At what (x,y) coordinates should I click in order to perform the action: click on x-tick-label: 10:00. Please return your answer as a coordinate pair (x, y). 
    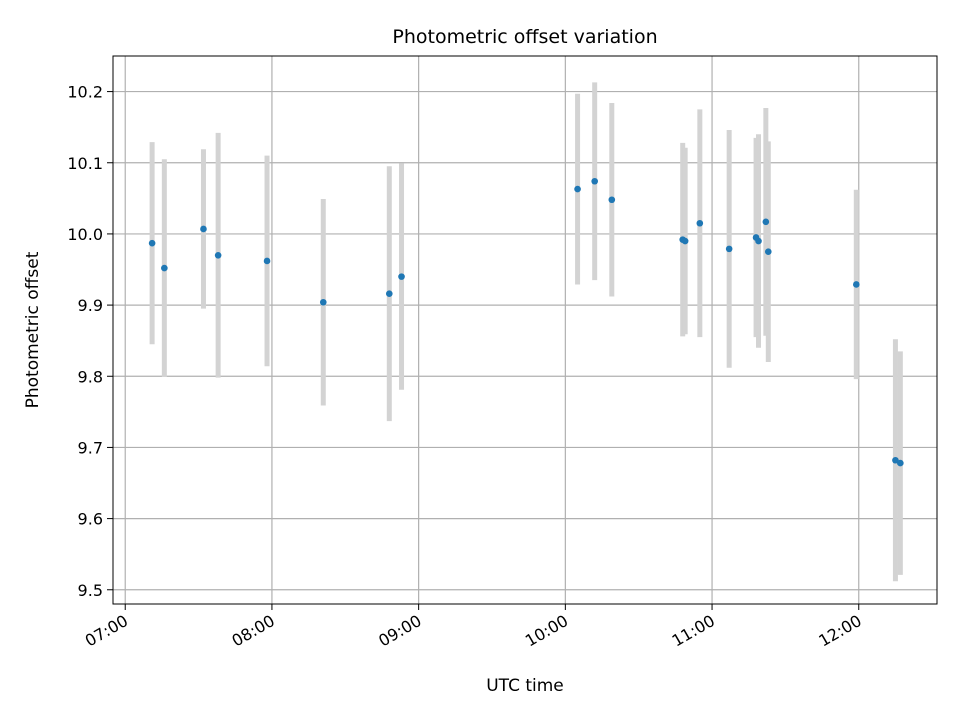
    Looking at the image, I should click on (546, 631).